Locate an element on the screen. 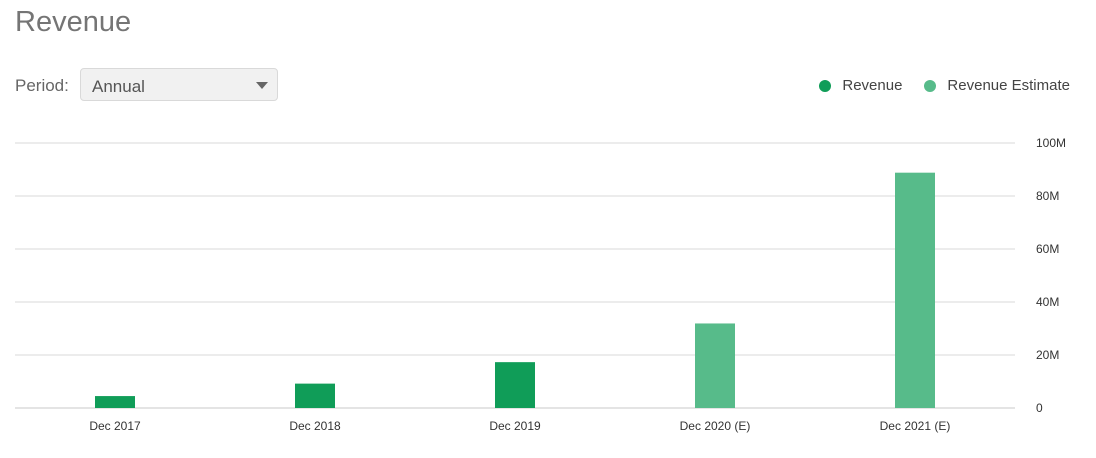 The height and width of the screenshot is (458, 1096). legend-item-revenue: Revenue is located at coordinates (860, 85).